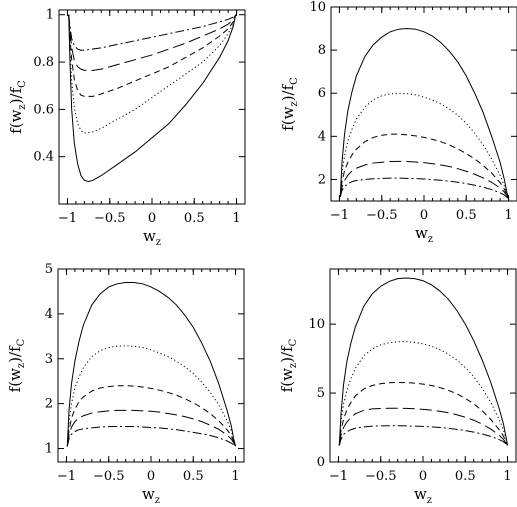 The width and height of the screenshot is (517, 507). Describe the element at coordinates (321, 462) in the screenshot. I see `y-tick-label: 0` at that location.